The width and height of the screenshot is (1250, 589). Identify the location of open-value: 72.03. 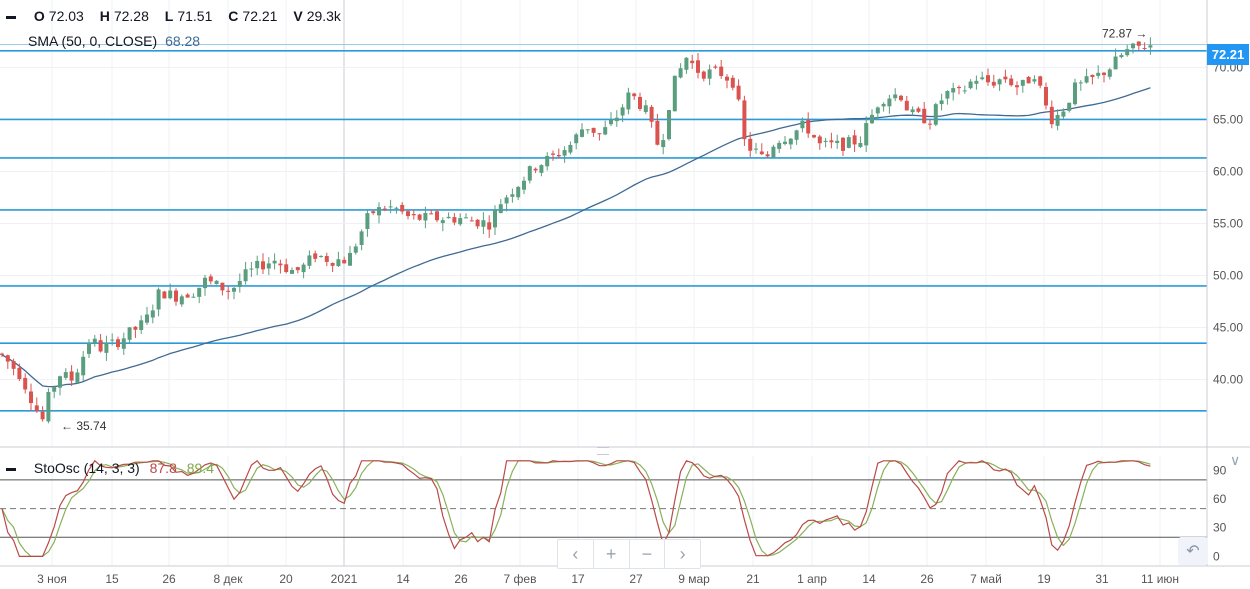
(66, 16).